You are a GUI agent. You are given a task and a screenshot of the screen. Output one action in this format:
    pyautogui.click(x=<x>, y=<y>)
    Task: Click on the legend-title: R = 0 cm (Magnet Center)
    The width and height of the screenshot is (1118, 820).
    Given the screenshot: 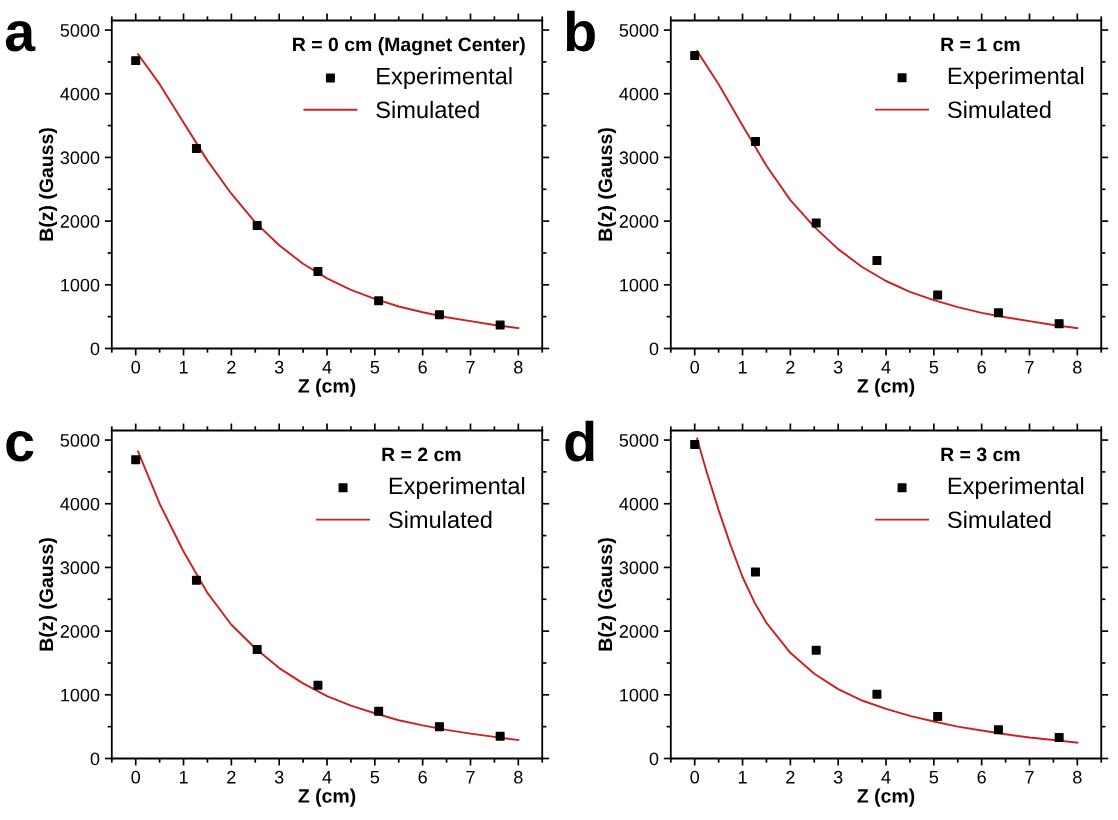 What is the action you would take?
    pyautogui.click(x=409, y=46)
    